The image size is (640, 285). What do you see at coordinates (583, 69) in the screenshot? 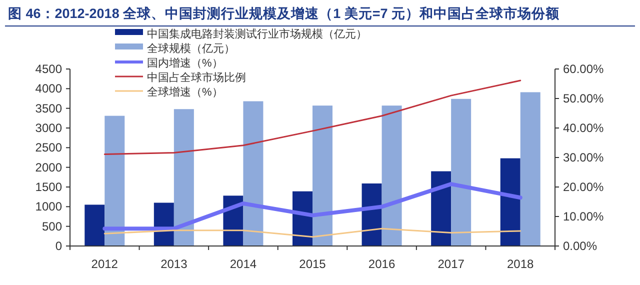
I see `y2-tick-label: 60.00%` at bounding box center [583, 69].